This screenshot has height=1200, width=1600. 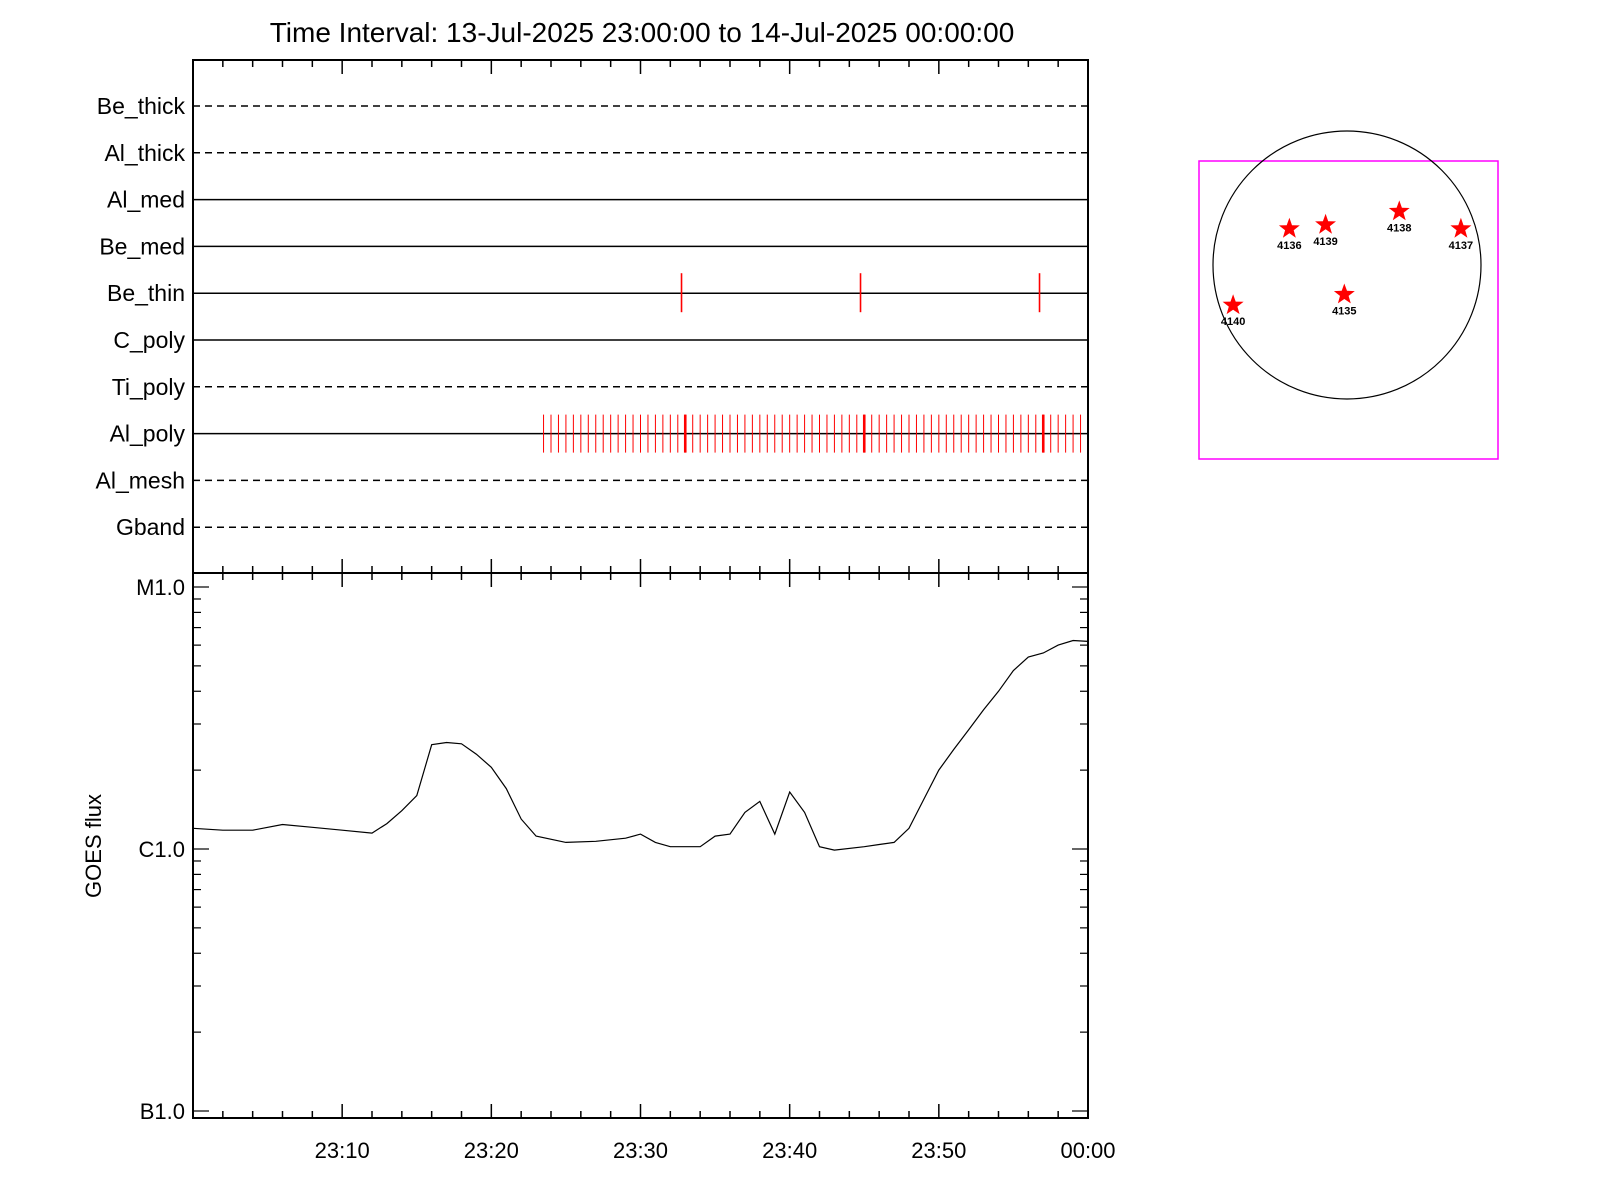 I want to click on active-region-4139: 4139, so click(x=1325, y=230).